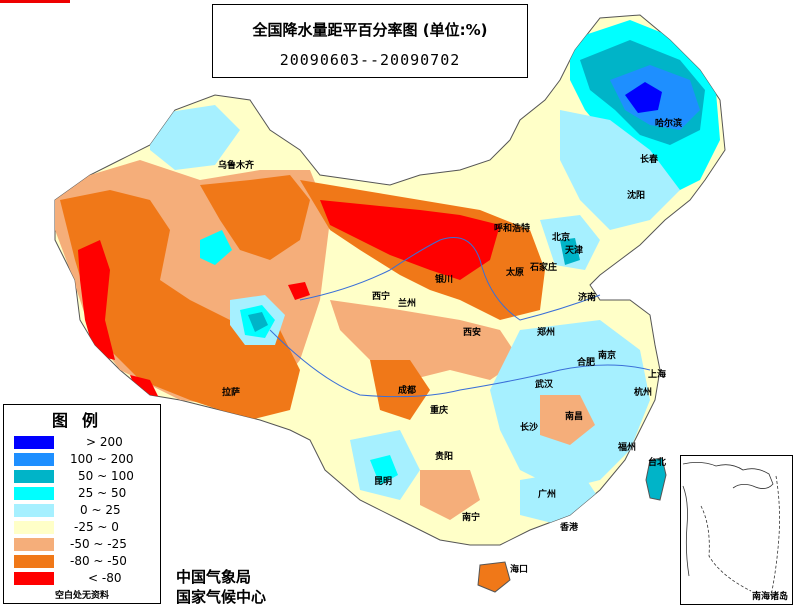 Image resolution: width=795 pixels, height=610 pixels. I want to click on city-label-shenyang: 沈阳, so click(636, 196).